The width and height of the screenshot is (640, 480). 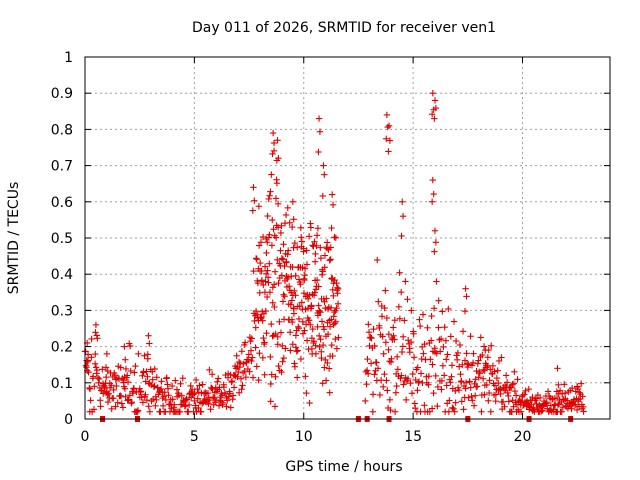 I want to click on y-tick-label: 1, so click(x=68, y=58).